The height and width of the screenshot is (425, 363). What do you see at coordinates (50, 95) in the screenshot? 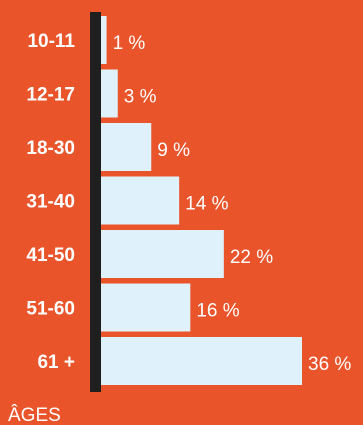
I see `category-label: 12-17` at bounding box center [50, 95].